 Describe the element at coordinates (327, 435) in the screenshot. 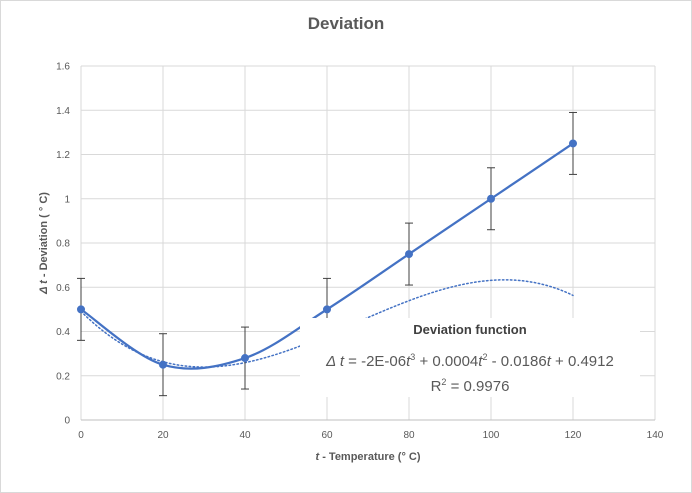

I see `x-tick-label: 60` at that location.